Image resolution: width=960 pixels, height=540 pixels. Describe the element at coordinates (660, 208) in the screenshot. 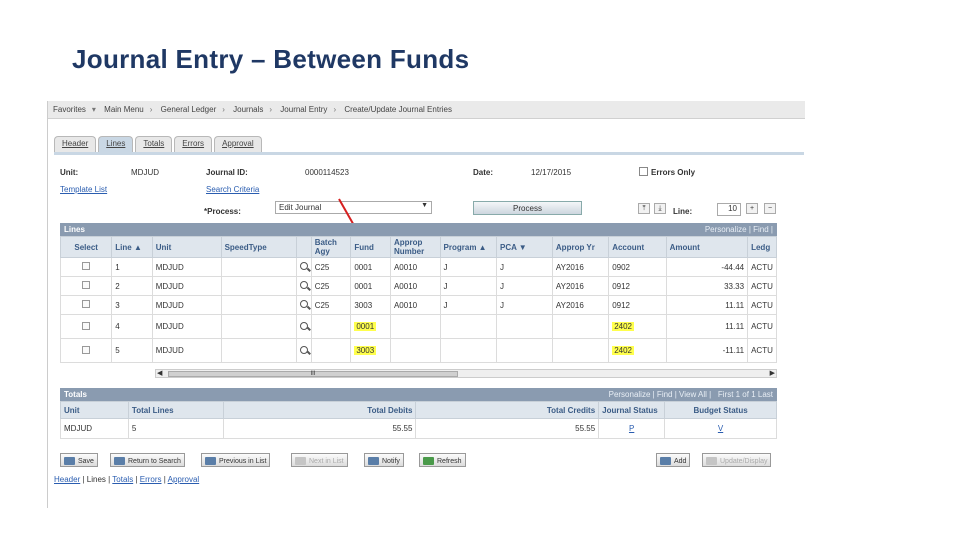

I see `insert-rows-bottom-icon: ⤓` at that location.